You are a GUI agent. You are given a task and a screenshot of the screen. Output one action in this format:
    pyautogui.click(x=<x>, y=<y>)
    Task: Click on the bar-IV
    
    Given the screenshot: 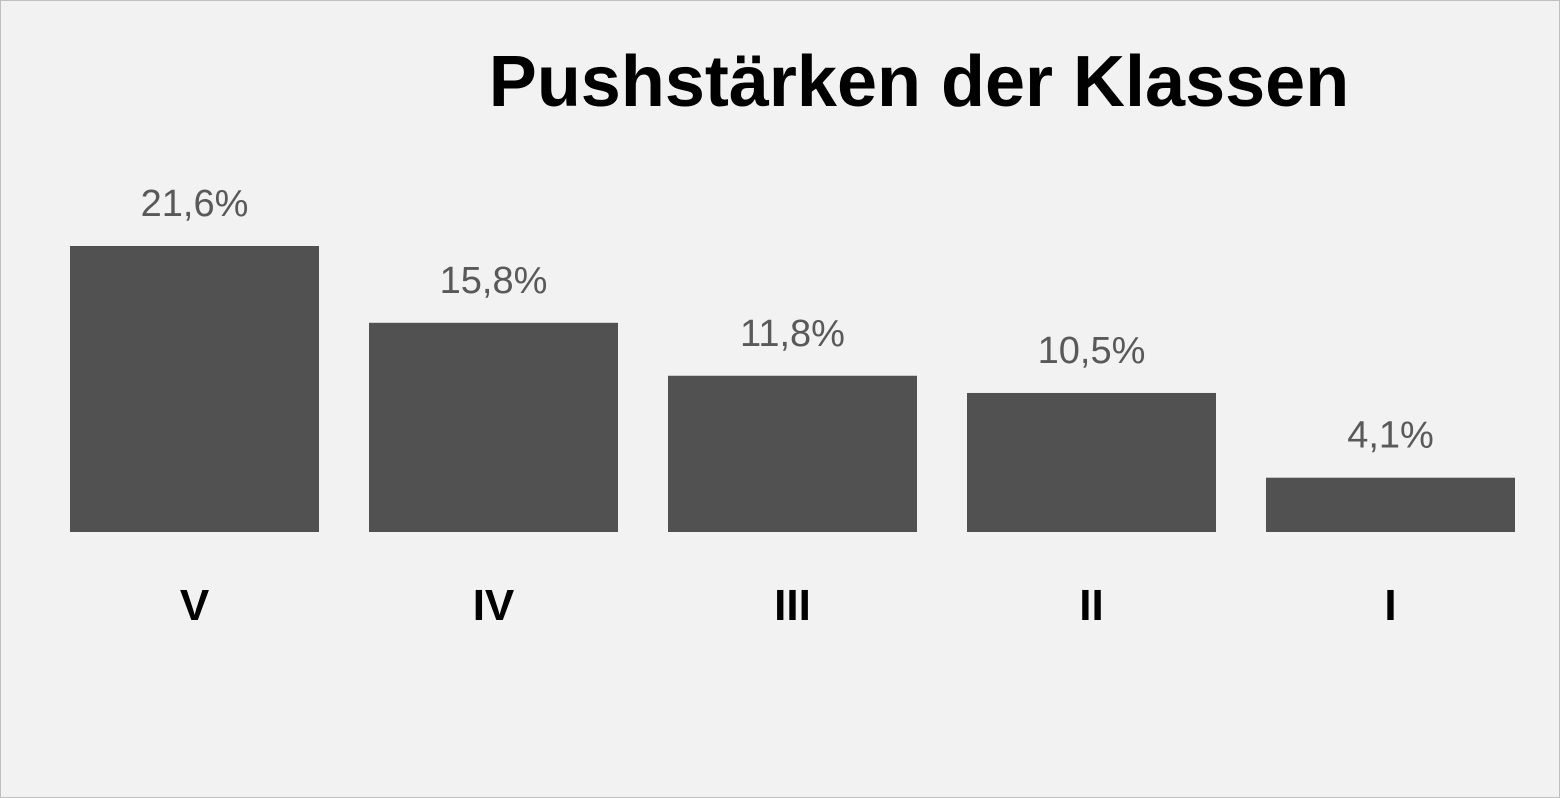 What is the action you would take?
    pyautogui.click(x=493, y=427)
    